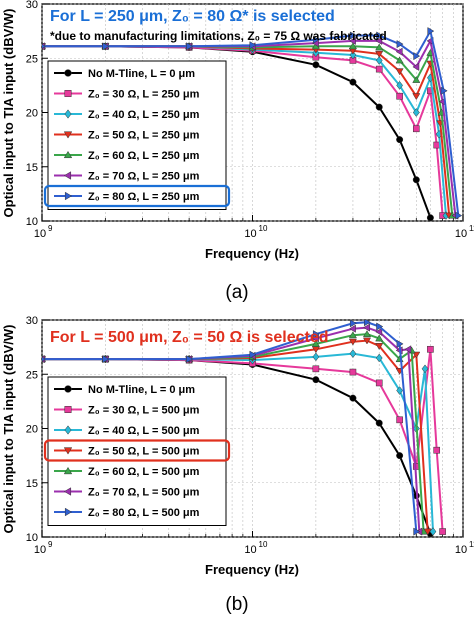 The height and width of the screenshot is (618, 474). I want to click on legend-entry: Z₀ = 30 Ω, L = 500 μm, so click(127, 411).